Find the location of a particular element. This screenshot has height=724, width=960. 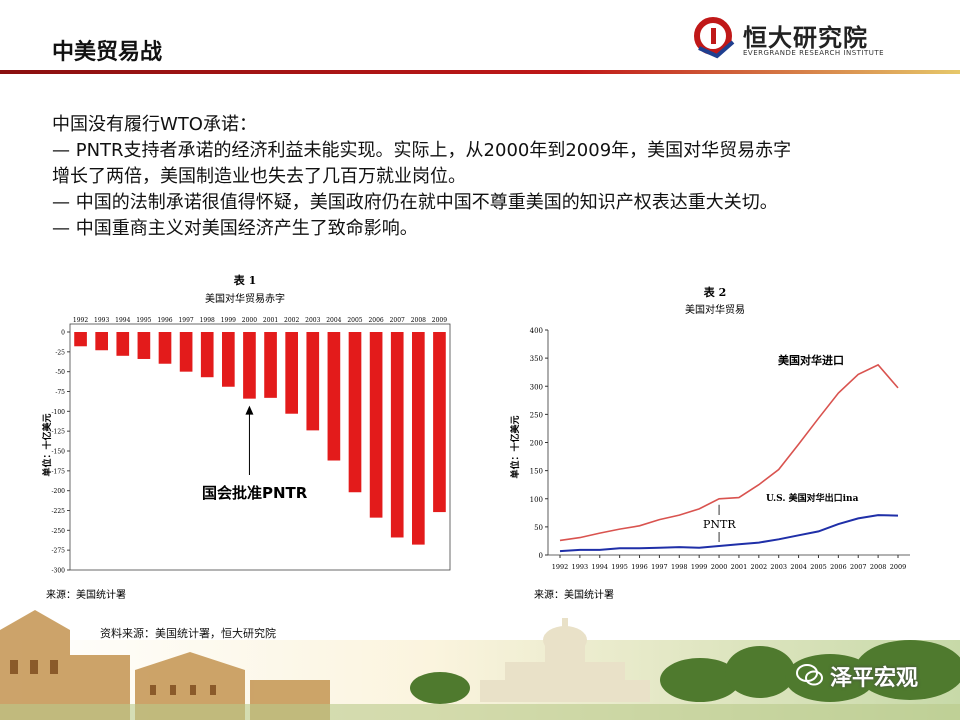

y-tick-label: 300 is located at coordinates (536, 387).